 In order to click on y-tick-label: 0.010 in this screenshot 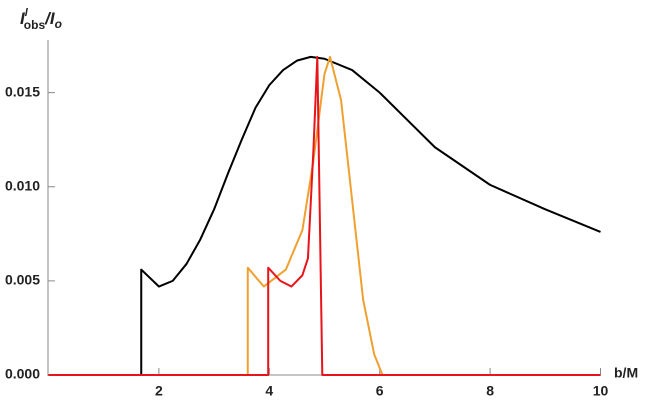, I will do `click(22, 185)`.